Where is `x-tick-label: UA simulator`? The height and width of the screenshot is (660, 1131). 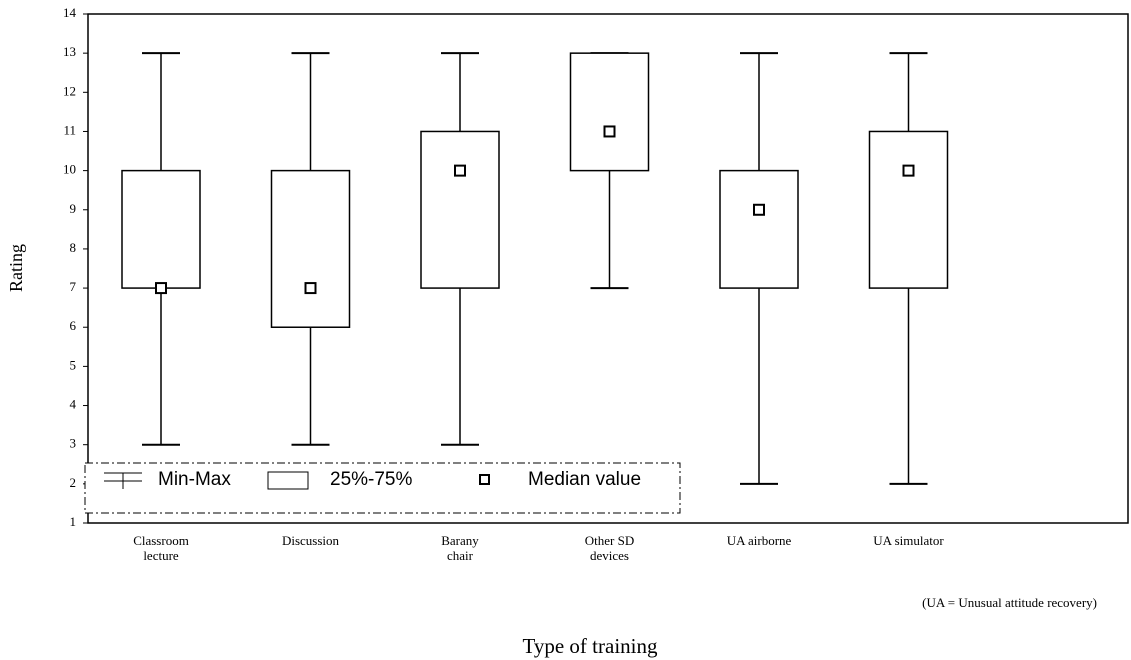
x-tick-label: UA simulator is located at coordinates (908, 540).